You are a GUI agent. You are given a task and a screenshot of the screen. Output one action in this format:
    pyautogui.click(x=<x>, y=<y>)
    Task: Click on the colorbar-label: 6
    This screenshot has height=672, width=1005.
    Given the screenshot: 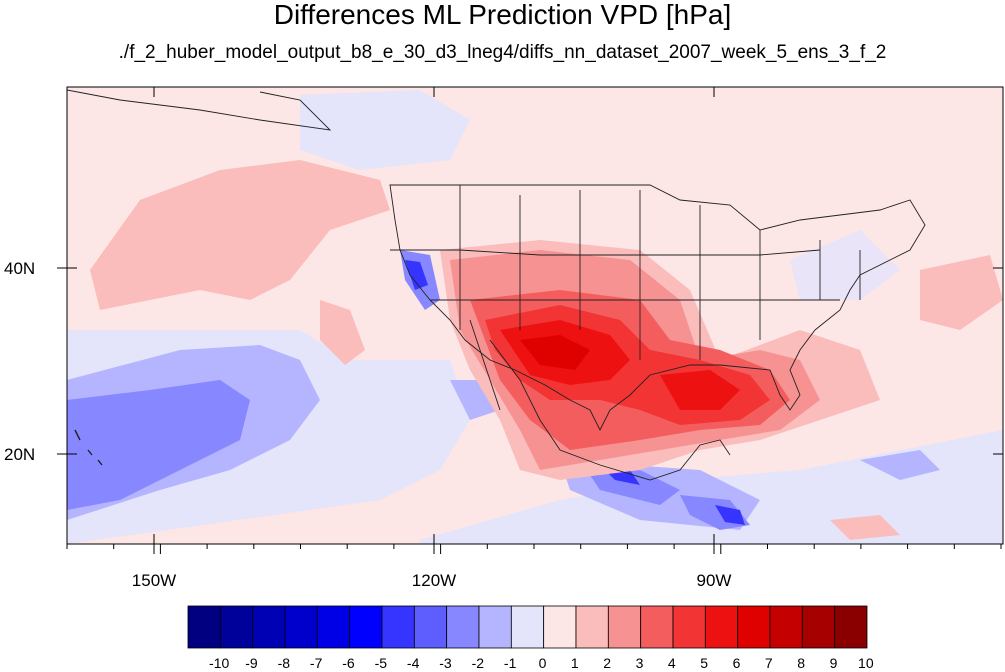 What is the action you would take?
    pyautogui.click(x=736, y=663)
    